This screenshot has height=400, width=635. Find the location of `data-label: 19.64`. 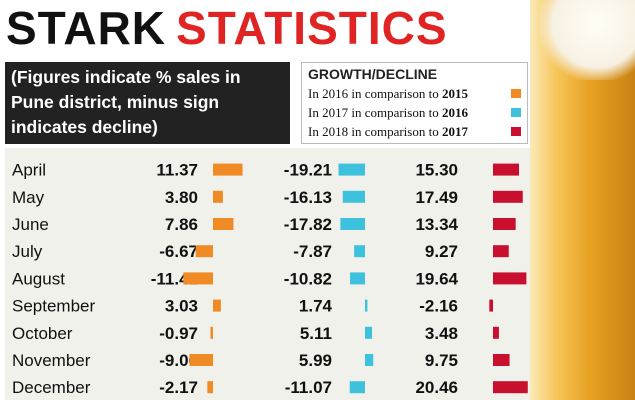

data-label: 19.64 is located at coordinates (436, 278).